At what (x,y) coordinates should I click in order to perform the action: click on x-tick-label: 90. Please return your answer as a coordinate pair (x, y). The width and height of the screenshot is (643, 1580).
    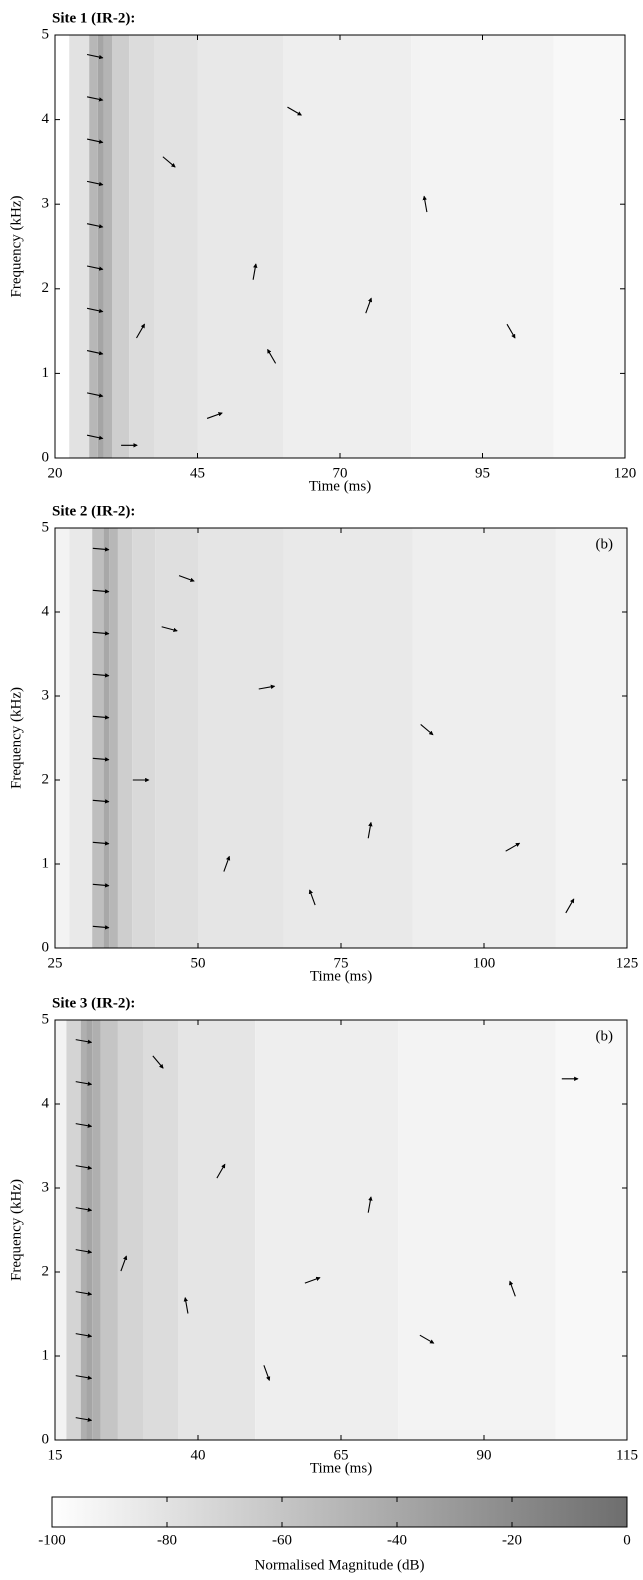
    Looking at the image, I should click on (484, 1455).